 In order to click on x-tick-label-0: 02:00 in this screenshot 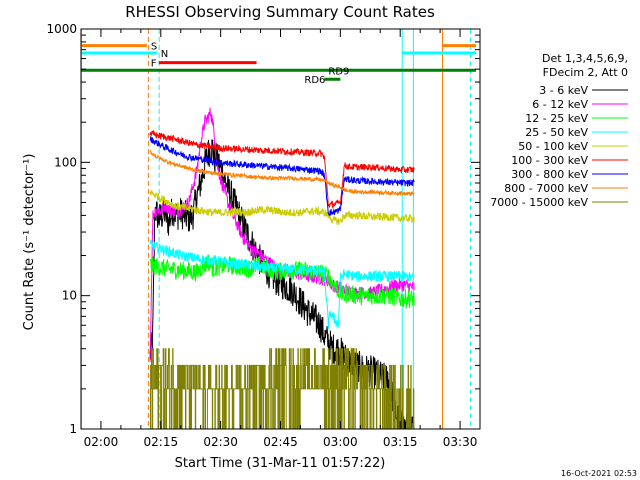, I will do `click(101, 442)`.